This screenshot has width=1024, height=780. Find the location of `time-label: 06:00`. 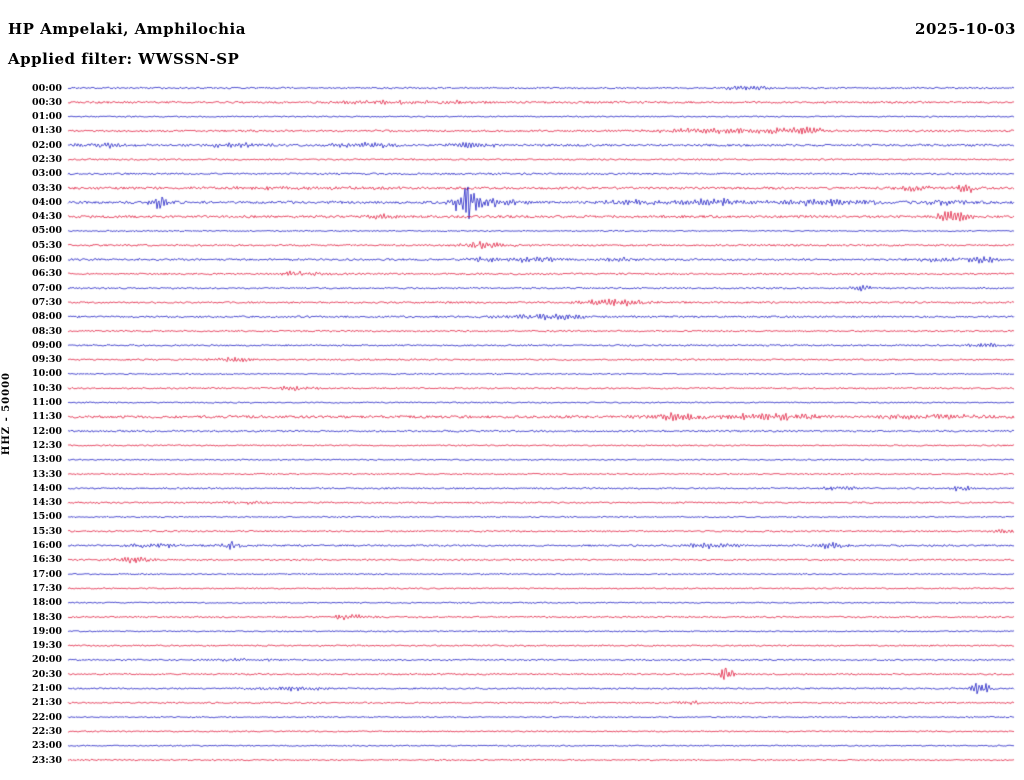

time-label: 06:00 is located at coordinates (47, 260).